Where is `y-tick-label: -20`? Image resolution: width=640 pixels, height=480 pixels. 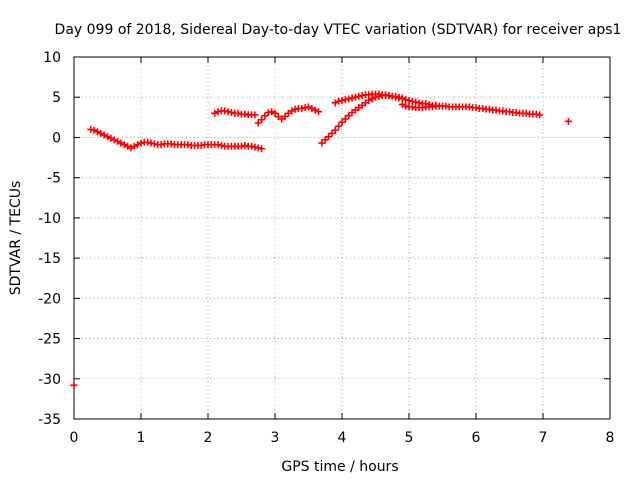 y-tick-label: -20 is located at coordinates (49, 299).